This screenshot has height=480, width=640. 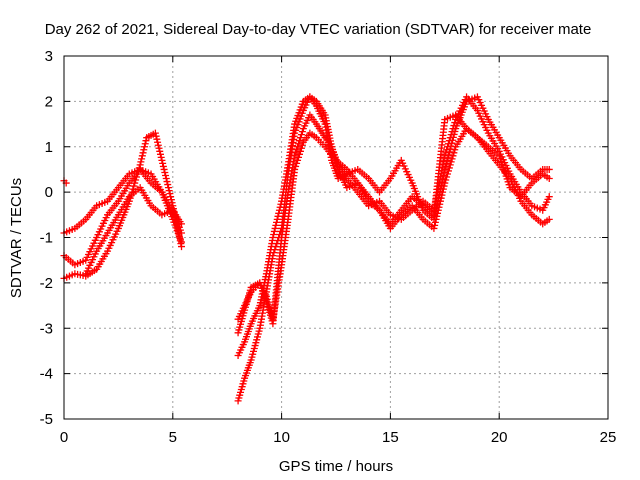 I want to click on y-tick-label: -4, so click(x=46, y=374).